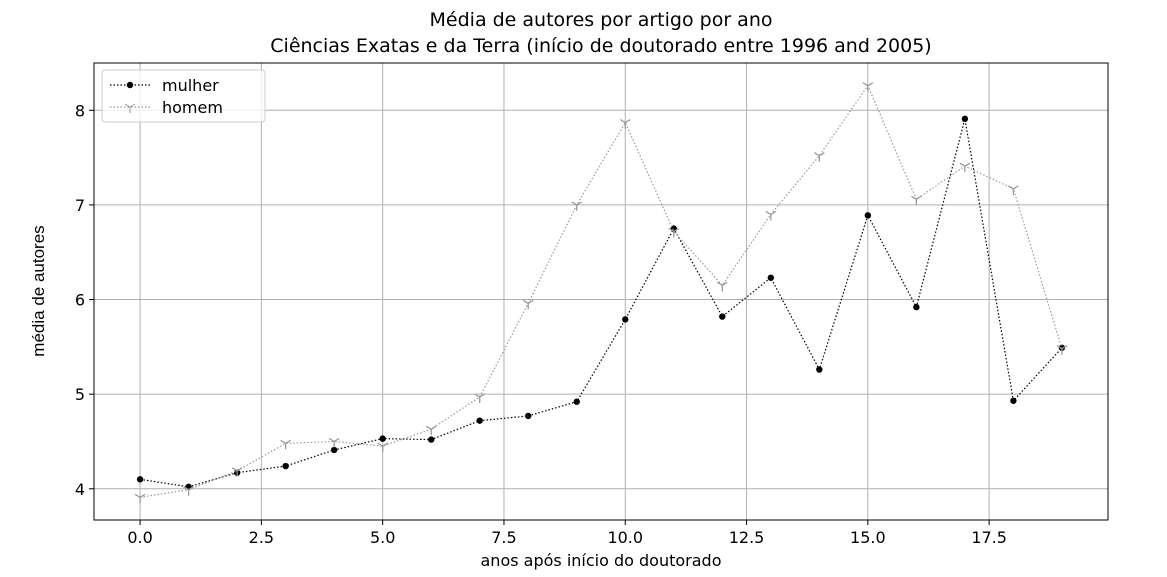  I want to click on x-tick-label: 17.5, so click(989, 537).